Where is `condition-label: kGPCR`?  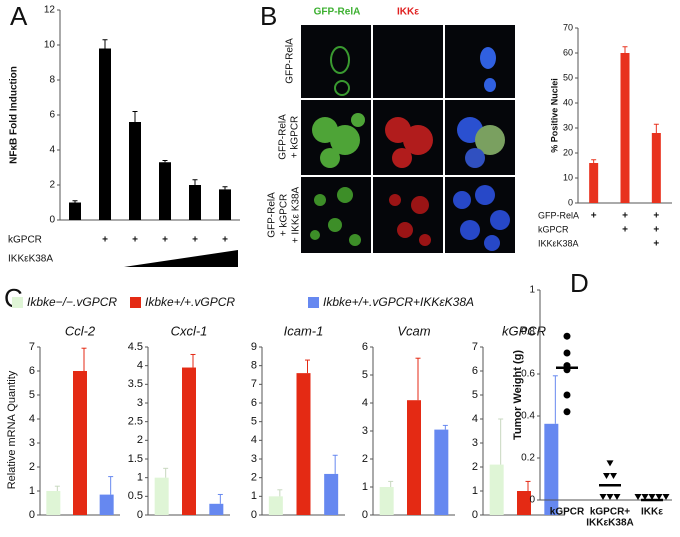 condition-label: kGPCR is located at coordinates (553, 229).